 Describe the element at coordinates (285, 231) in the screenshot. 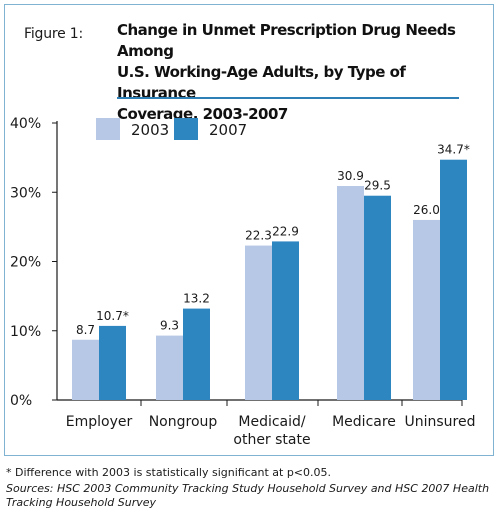

I see `data-label: 22.9` at that location.